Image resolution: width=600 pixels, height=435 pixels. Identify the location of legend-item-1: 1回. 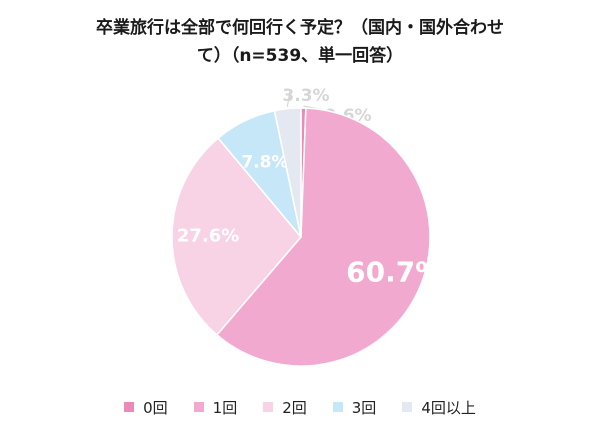
(215, 407).